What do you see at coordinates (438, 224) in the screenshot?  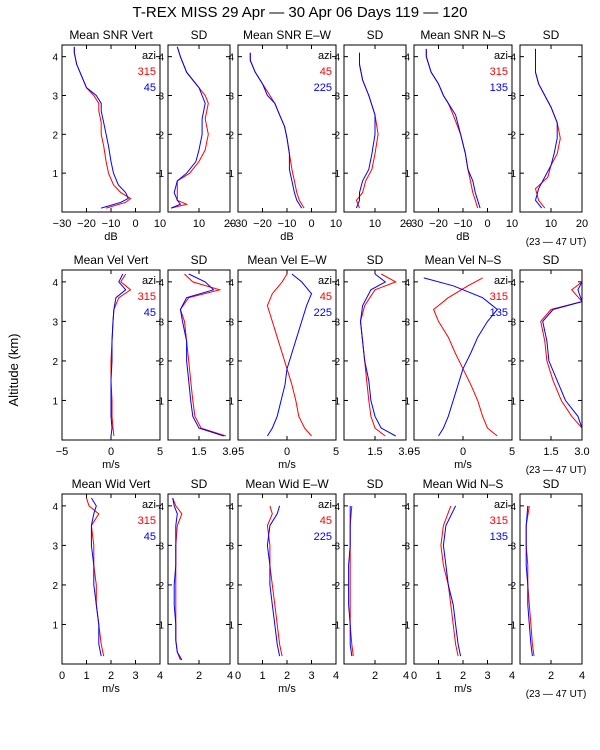 I see `x-tick-label: −20` at bounding box center [438, 224].